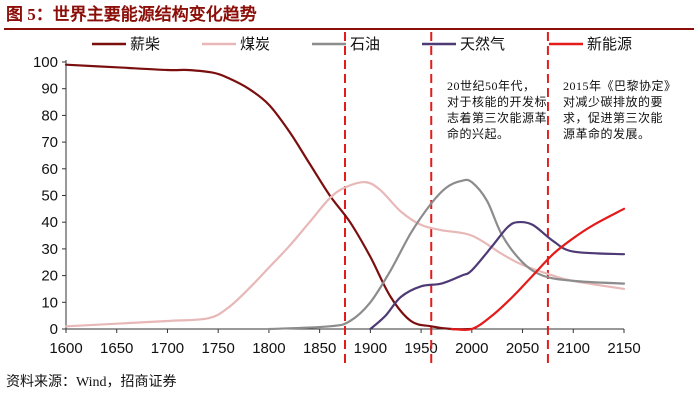 The height and width of the screenshot is (402, 699). I want to click on y-axis: 0 10 20 30 40 50 60 70 80 90 100, so click(50, 196).